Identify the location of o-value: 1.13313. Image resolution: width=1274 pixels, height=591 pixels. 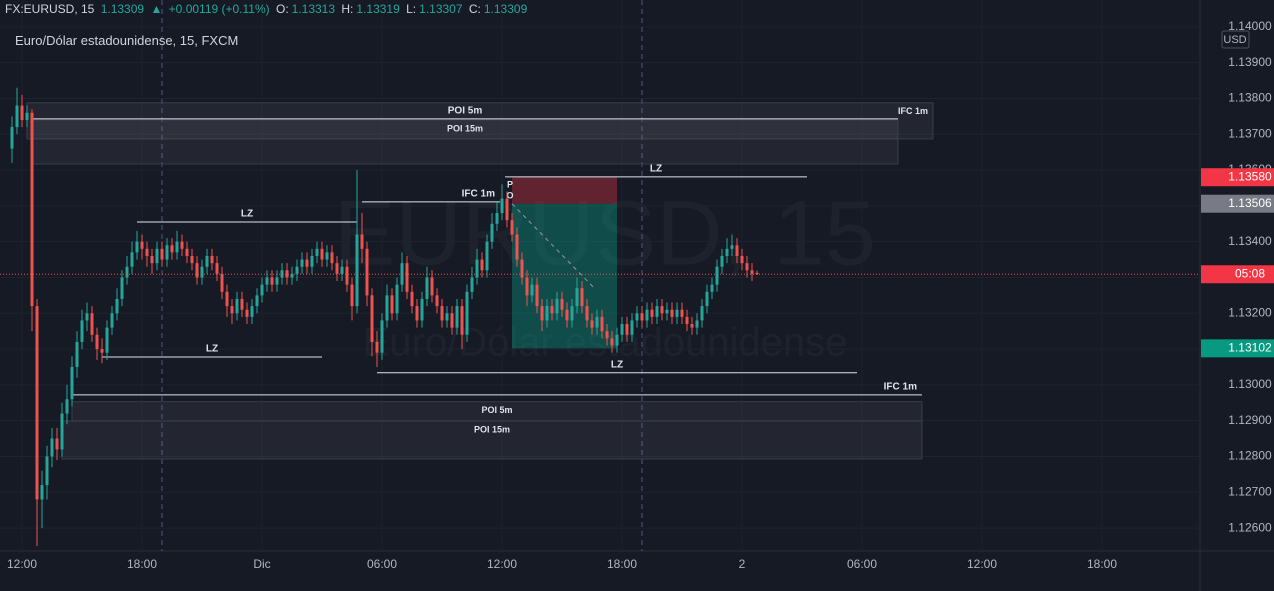
(313, 9).